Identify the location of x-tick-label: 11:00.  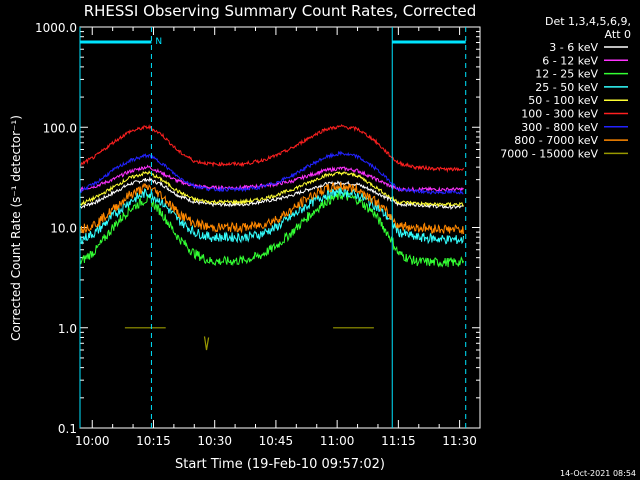
(337, 441).